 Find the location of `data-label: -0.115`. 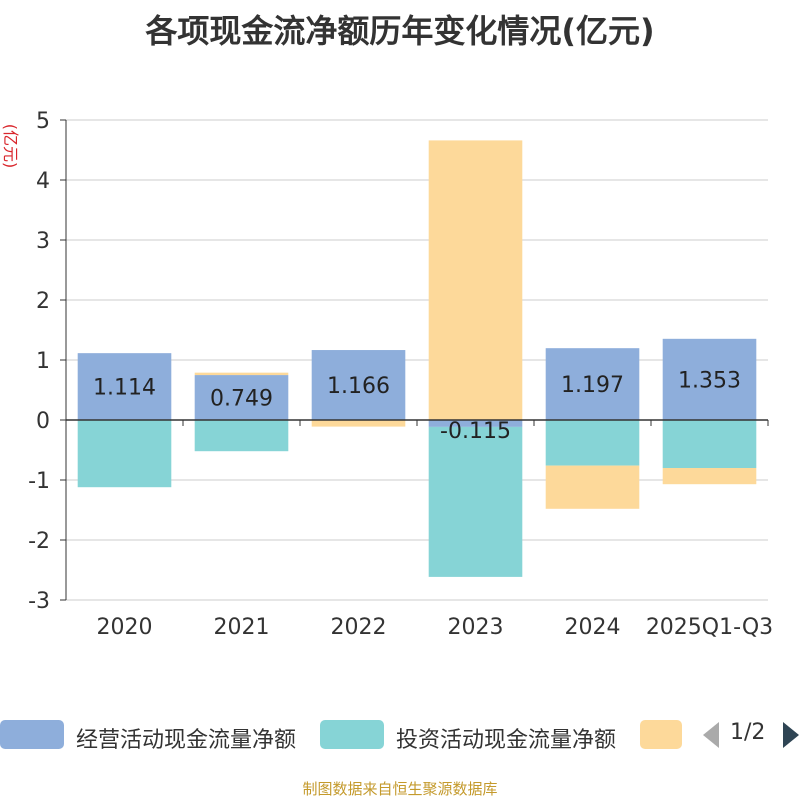

data-label: -0.115 is located at coordinates (475, 431).